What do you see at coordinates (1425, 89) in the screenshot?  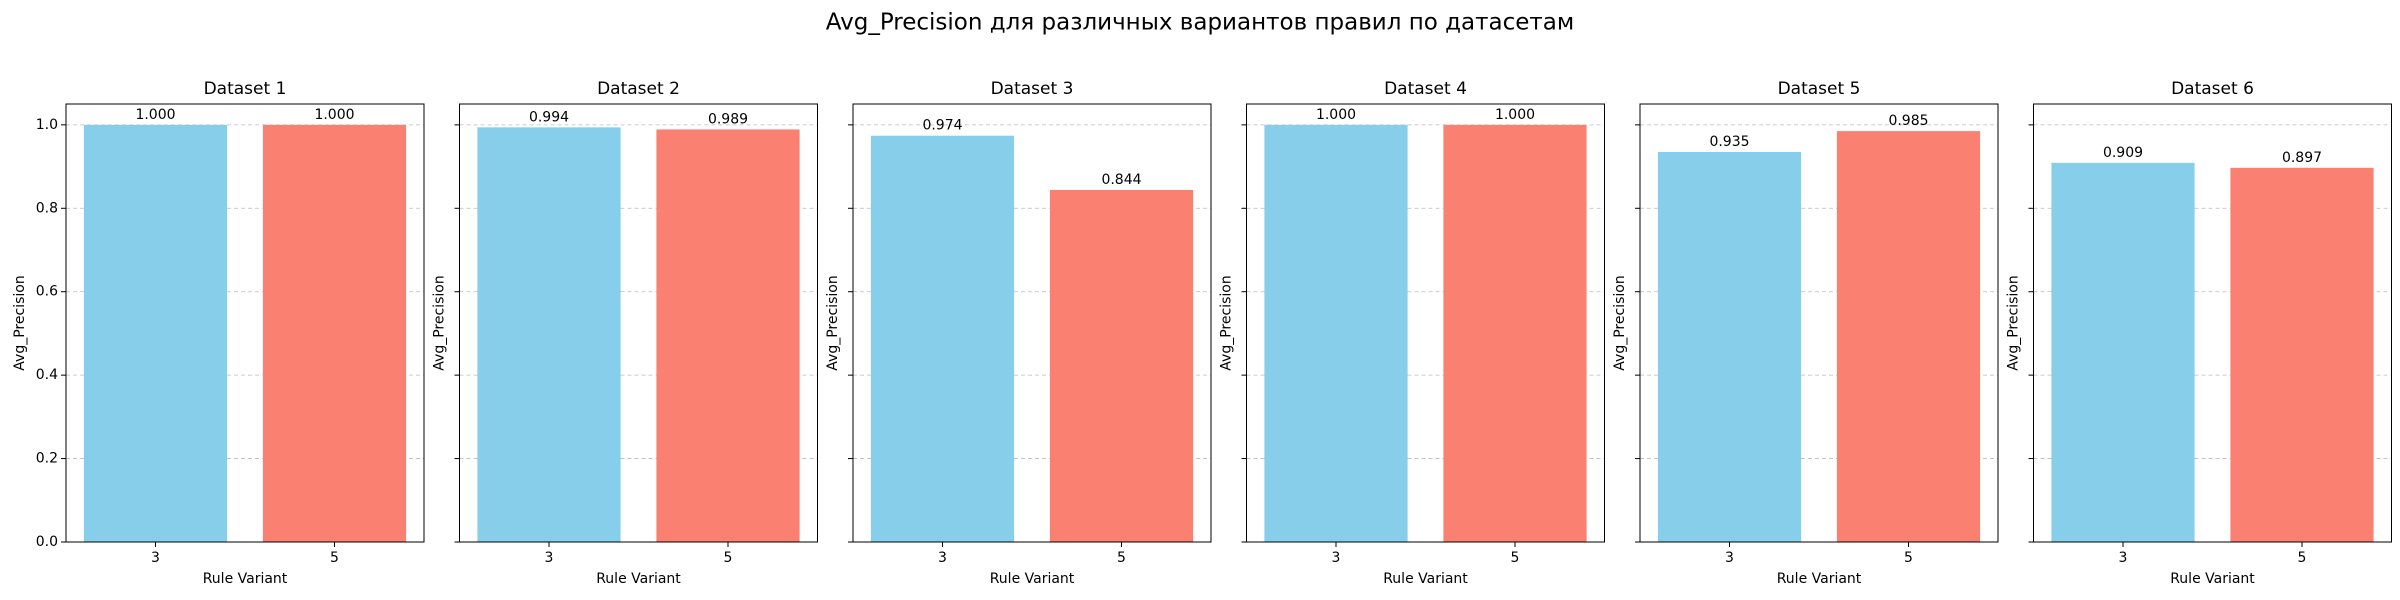 I see `subplot-title: Dataset 4` at bounding box center [1425, 89].